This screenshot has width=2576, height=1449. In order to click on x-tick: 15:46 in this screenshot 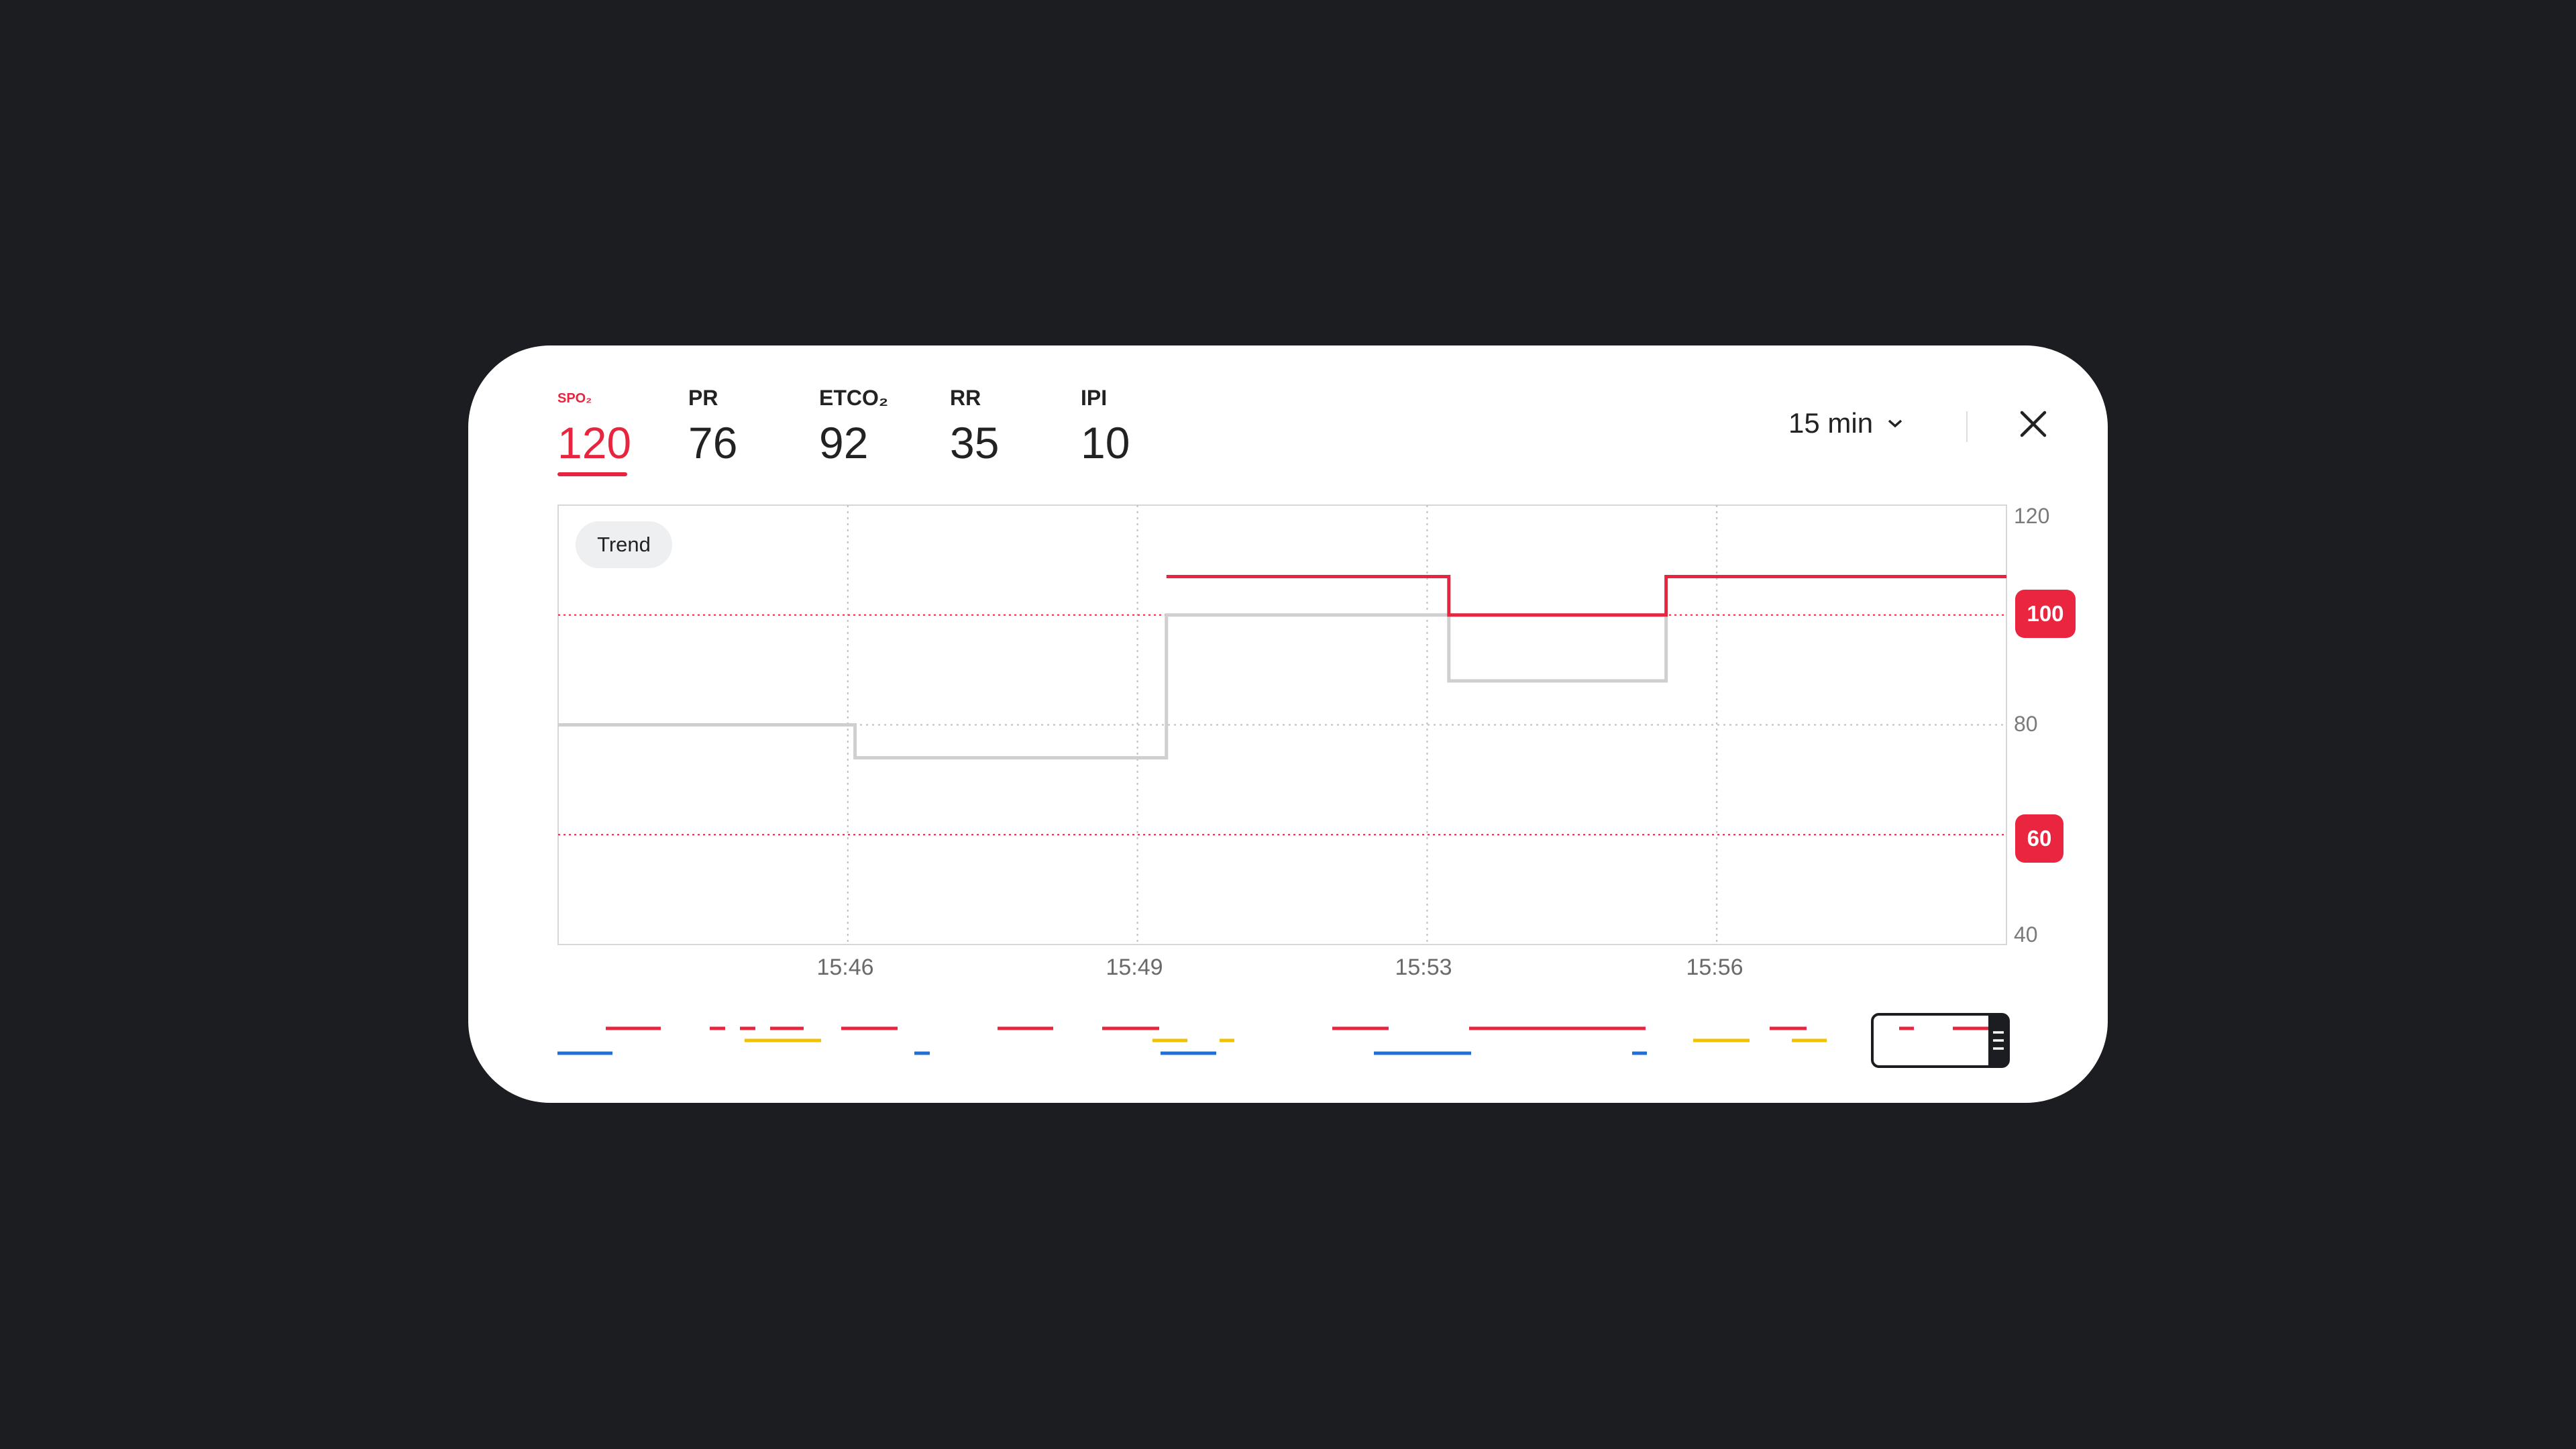, I will do `click(845, 967)`.